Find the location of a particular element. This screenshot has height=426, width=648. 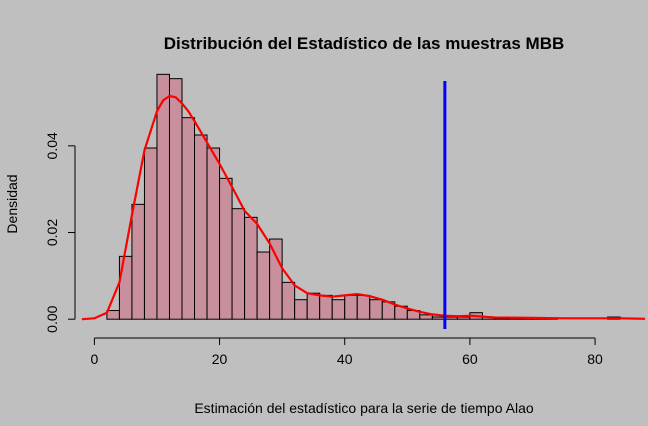

x-axis: 0 20 40 60 80 is located at coordinates (346, 352).